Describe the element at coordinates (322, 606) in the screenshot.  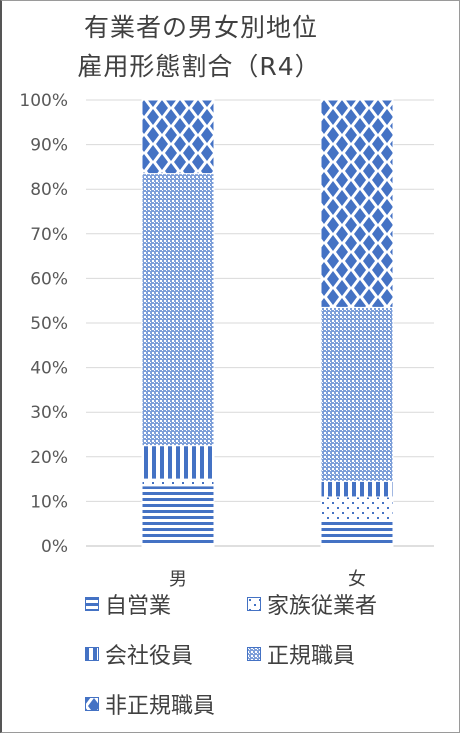
I see `legend-label: 家族従業者` at that location.